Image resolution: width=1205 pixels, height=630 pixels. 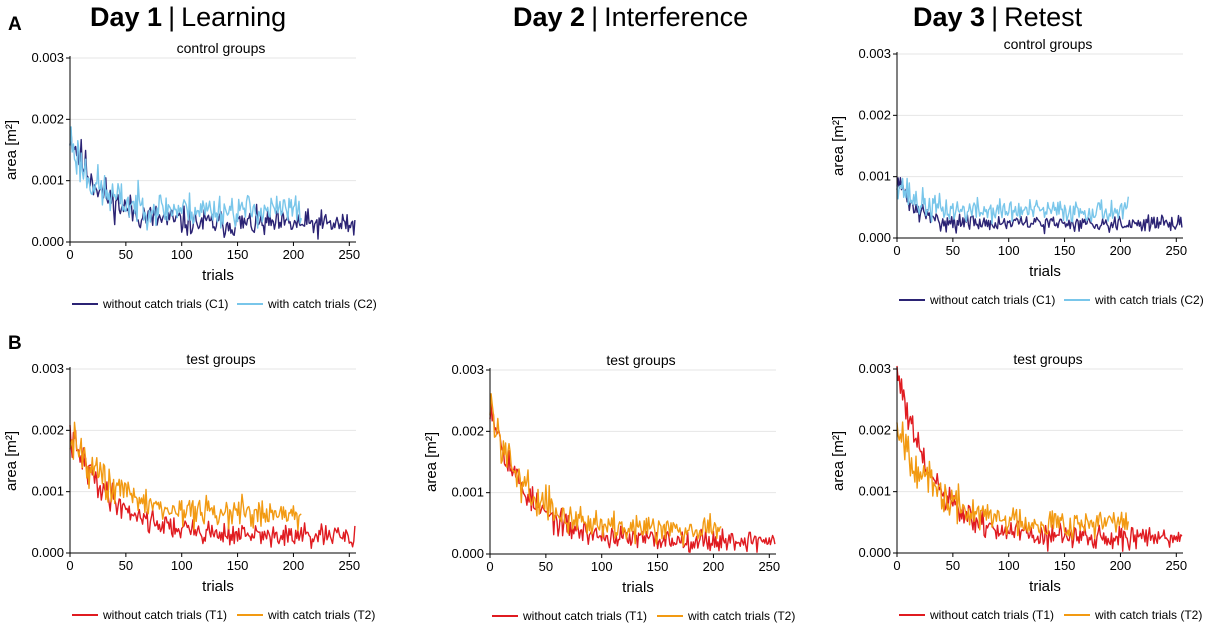 What do you see at coordinates (234, 17) in the screenshot?
I see `day1-header-rest: Learning` at bounding box center [234, 17].